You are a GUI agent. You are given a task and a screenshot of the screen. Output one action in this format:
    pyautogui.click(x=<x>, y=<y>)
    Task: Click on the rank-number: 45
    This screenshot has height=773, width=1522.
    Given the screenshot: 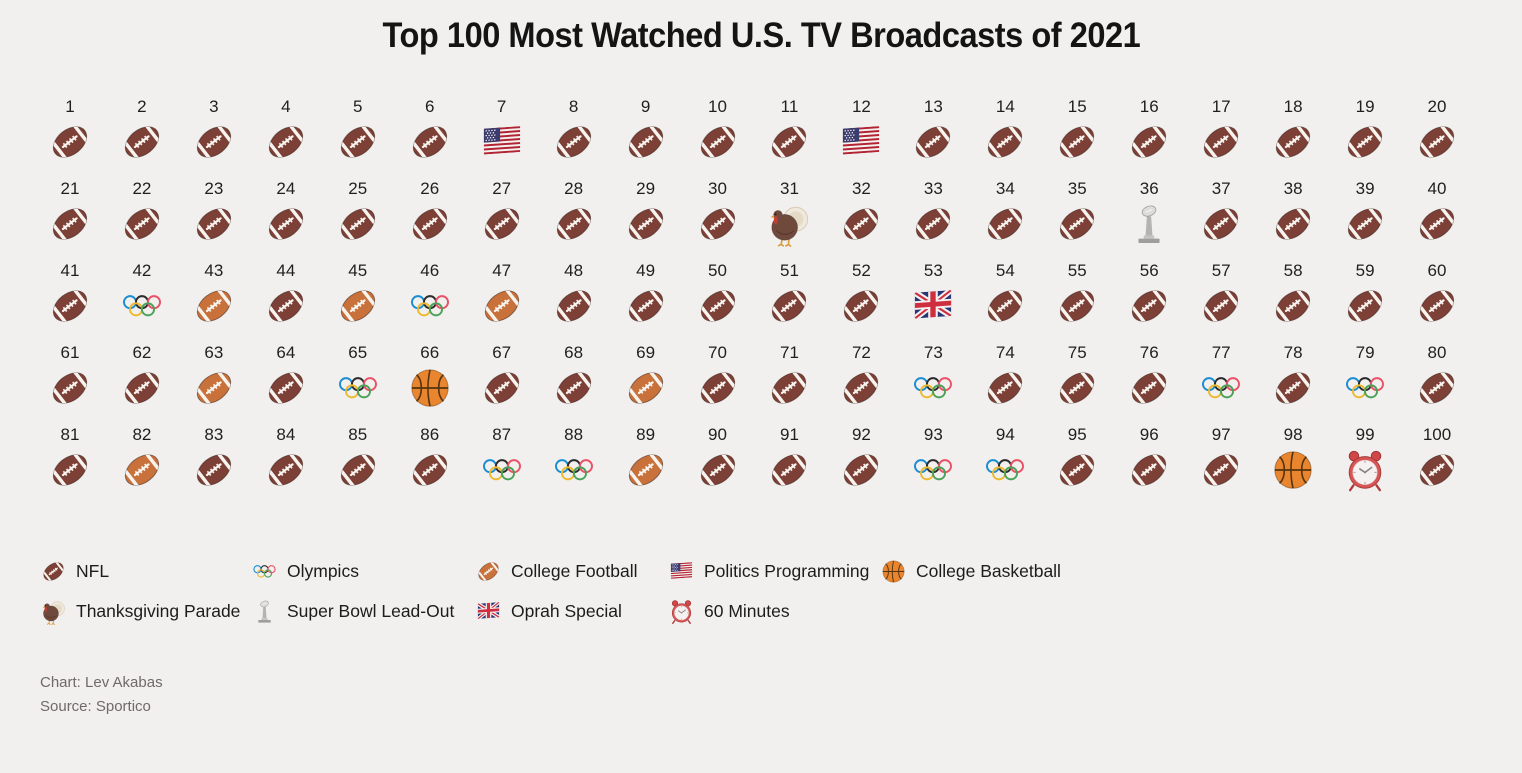 What is the action you would take?
    pyautogui.click(x=358, y=270)
    